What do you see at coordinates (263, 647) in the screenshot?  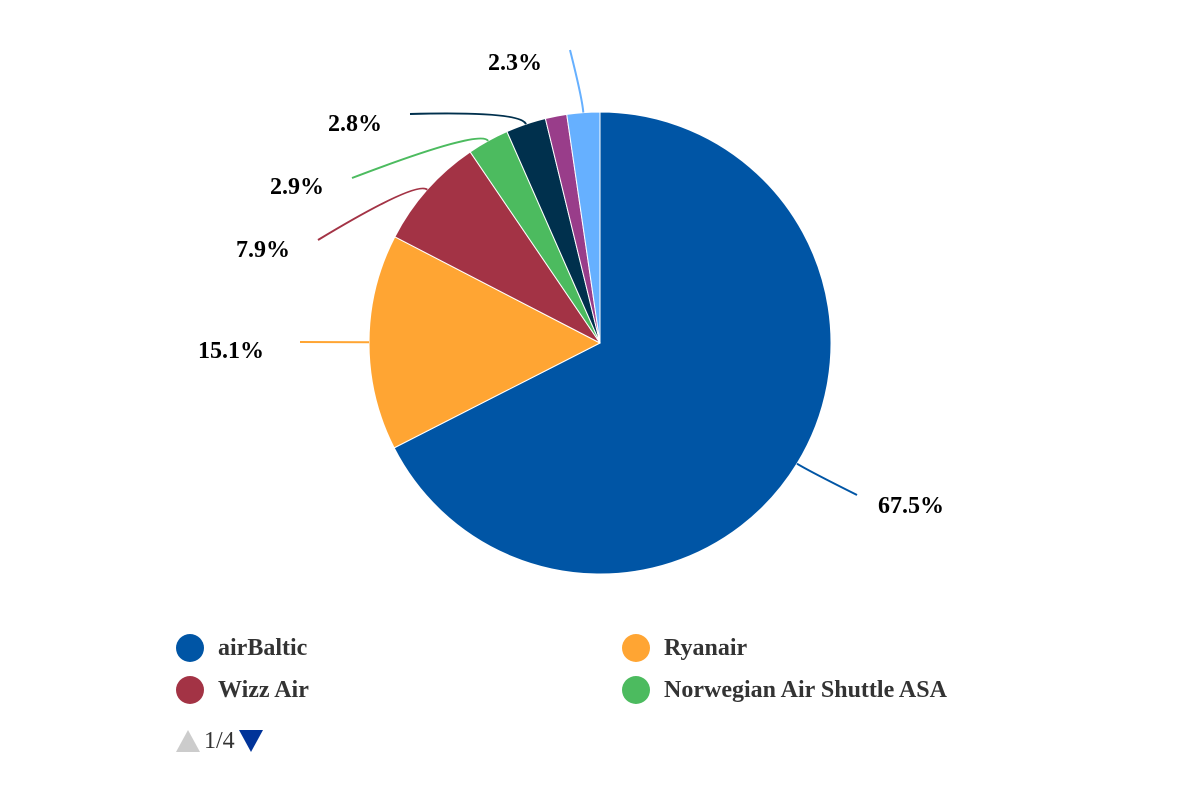 I see `legend-label: airBaltic` at bounding box center [263, 647].